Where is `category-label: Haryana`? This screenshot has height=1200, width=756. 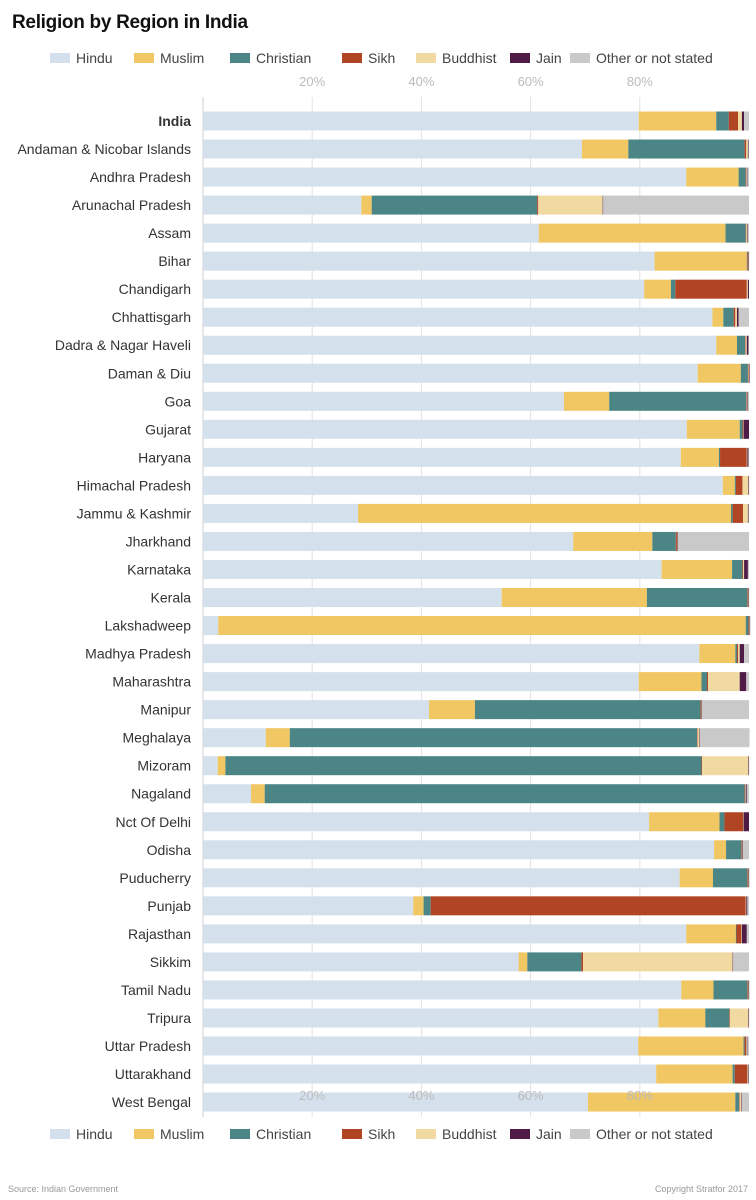
category-label: Haryana is located at coordinates (164, 457).